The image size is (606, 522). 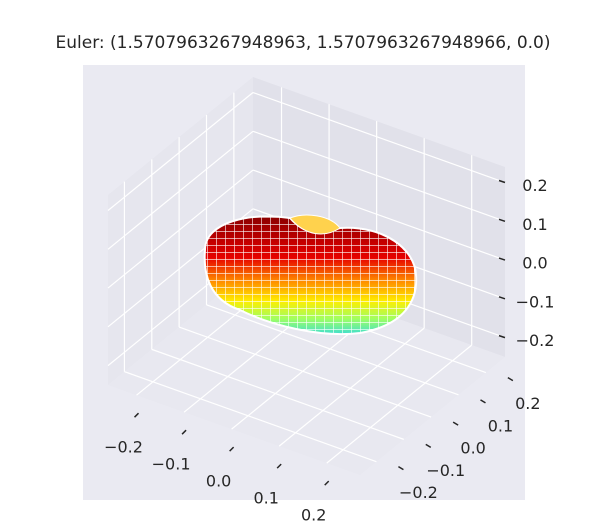 I want to click on surface, so click(x=310, y=275).